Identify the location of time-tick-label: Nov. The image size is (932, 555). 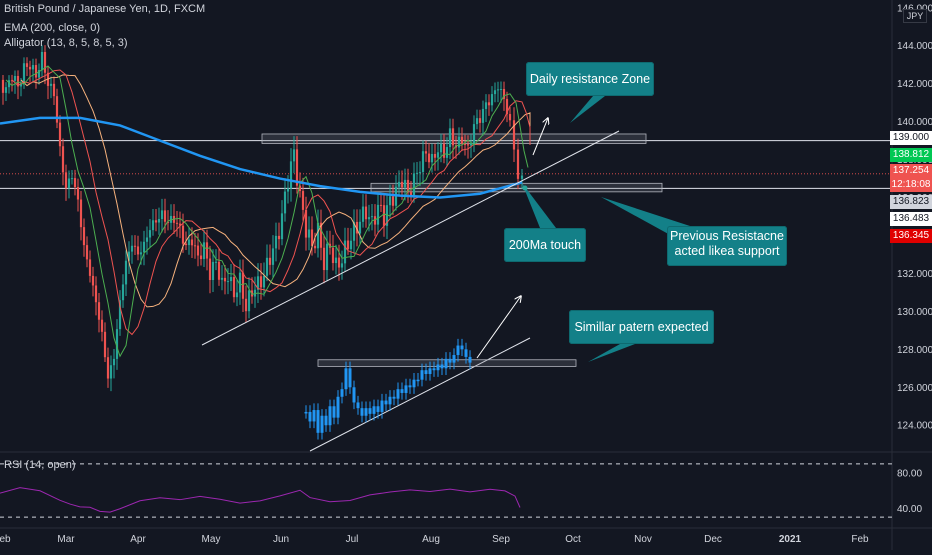
(643, 539).